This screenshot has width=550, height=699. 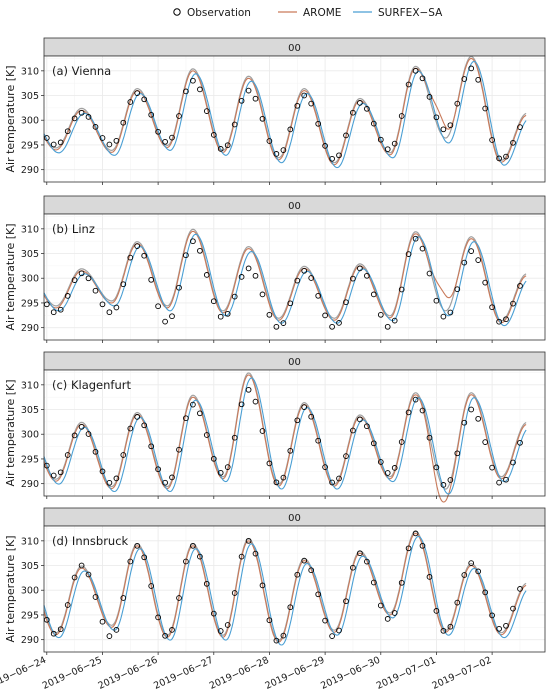 I want to click on station-label: (b) Linz, so click(x=73, y=229).